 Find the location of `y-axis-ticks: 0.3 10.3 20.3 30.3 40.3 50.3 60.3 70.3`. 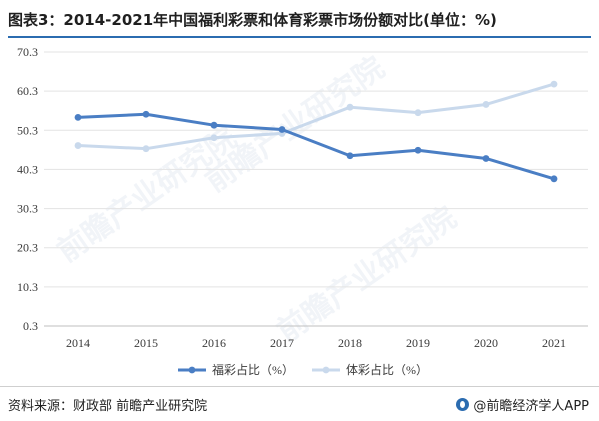

y-axis-ticks: 0.3 10.3 20.3 30.3 40.3 50.3 60.3 70.3 is located at coordinates (27, 189).